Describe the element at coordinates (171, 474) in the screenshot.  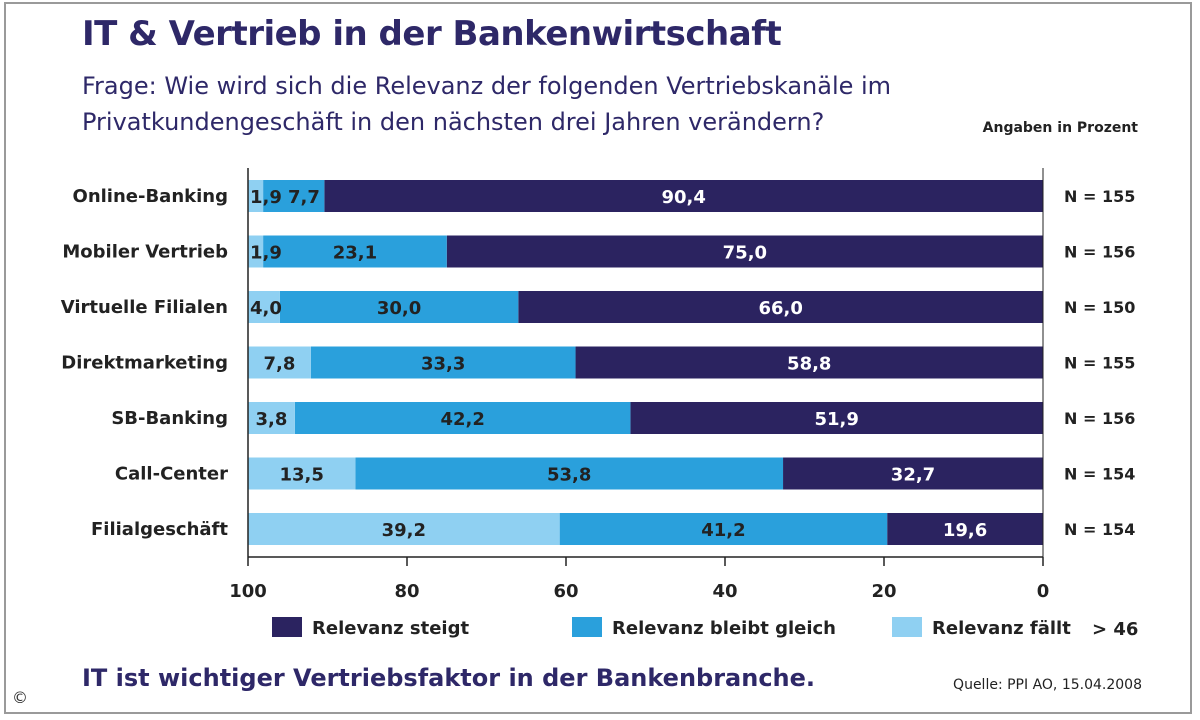
I see `category-label: Call-Center` at that location.